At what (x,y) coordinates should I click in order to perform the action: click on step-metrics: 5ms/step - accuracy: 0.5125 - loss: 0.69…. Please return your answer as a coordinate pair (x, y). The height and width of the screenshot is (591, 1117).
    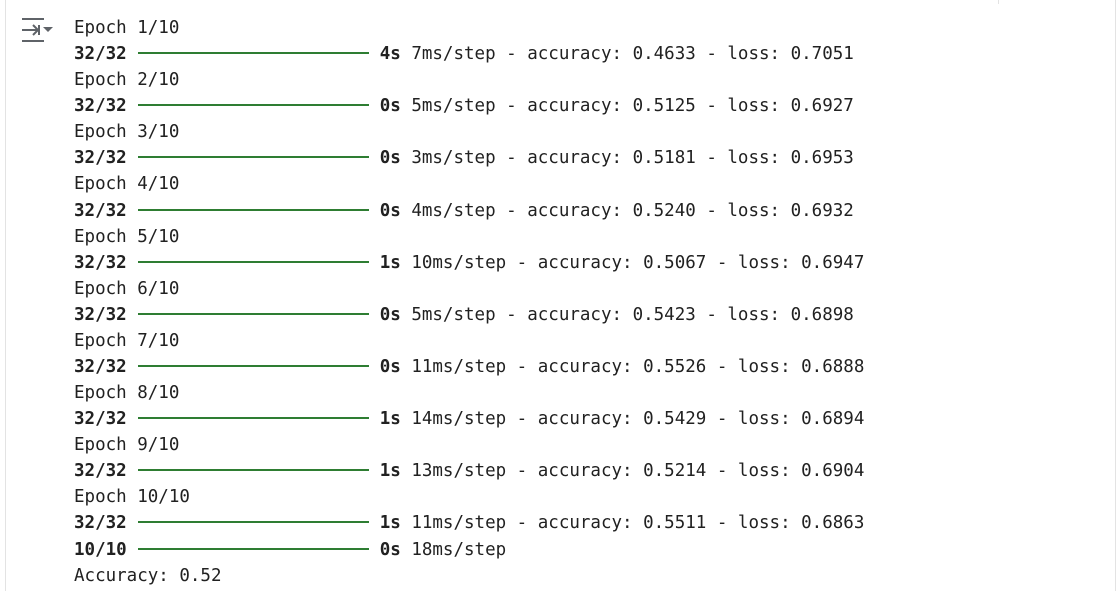
    Looking at the image, I should click on (632, 106).